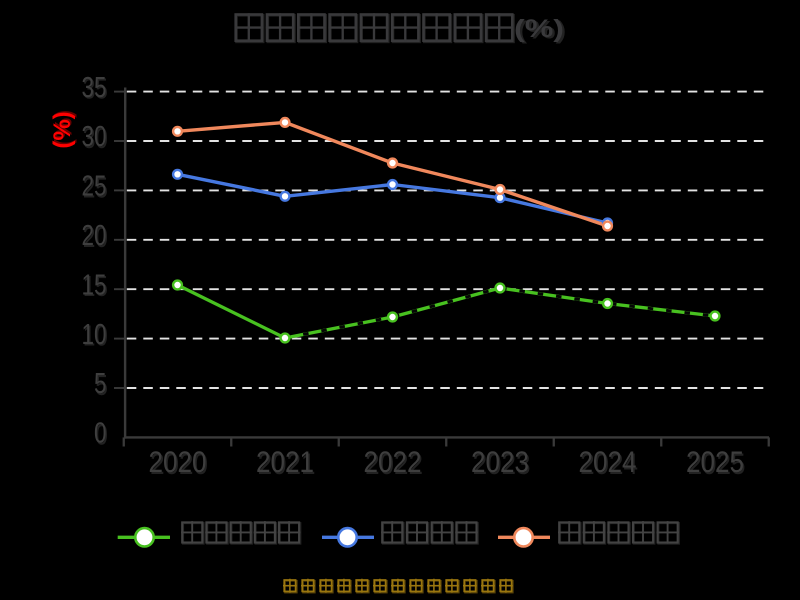 The height and width of the screenshot is (600, 800). I want to click on svg-text: 5, so click(100, 384).